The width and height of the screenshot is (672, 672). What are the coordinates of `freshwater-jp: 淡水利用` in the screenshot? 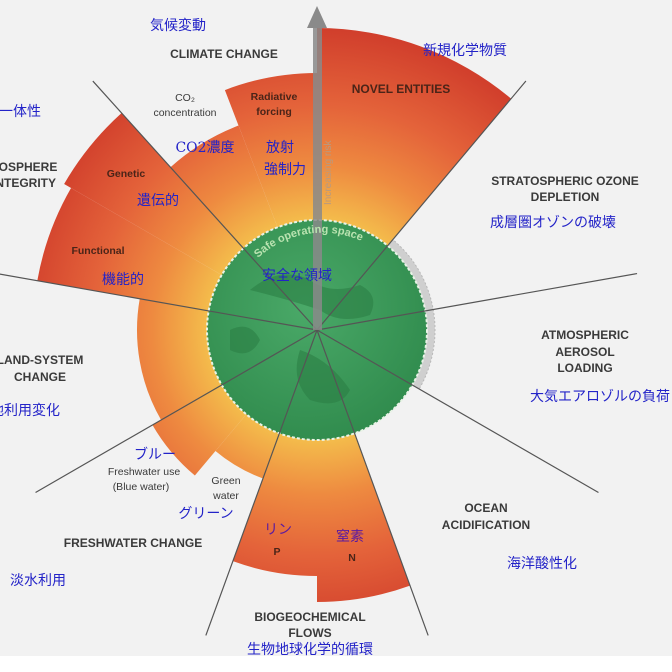 It's located at (38, 581).